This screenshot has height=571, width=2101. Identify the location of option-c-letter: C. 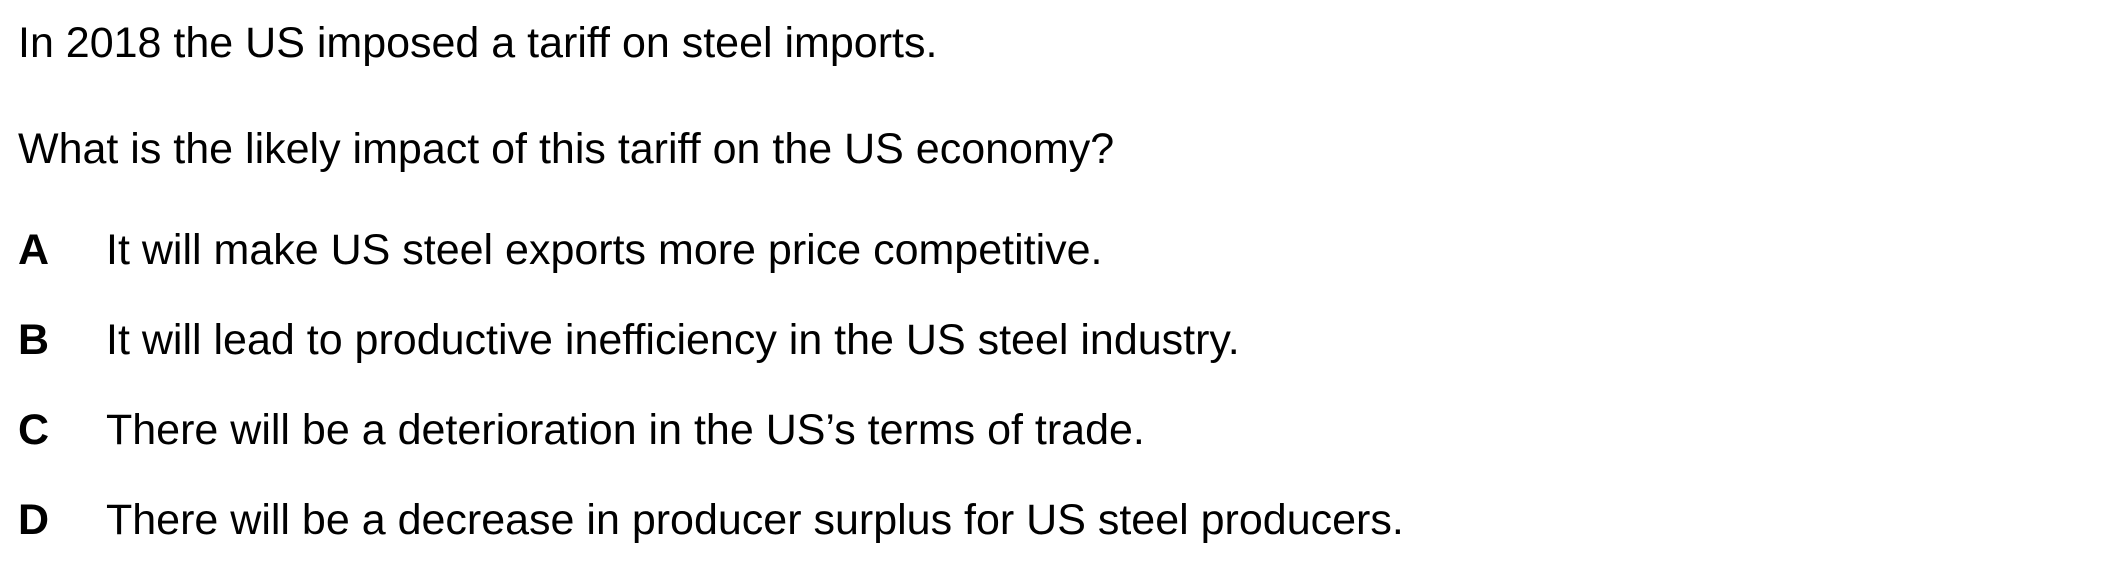
(34, 430).